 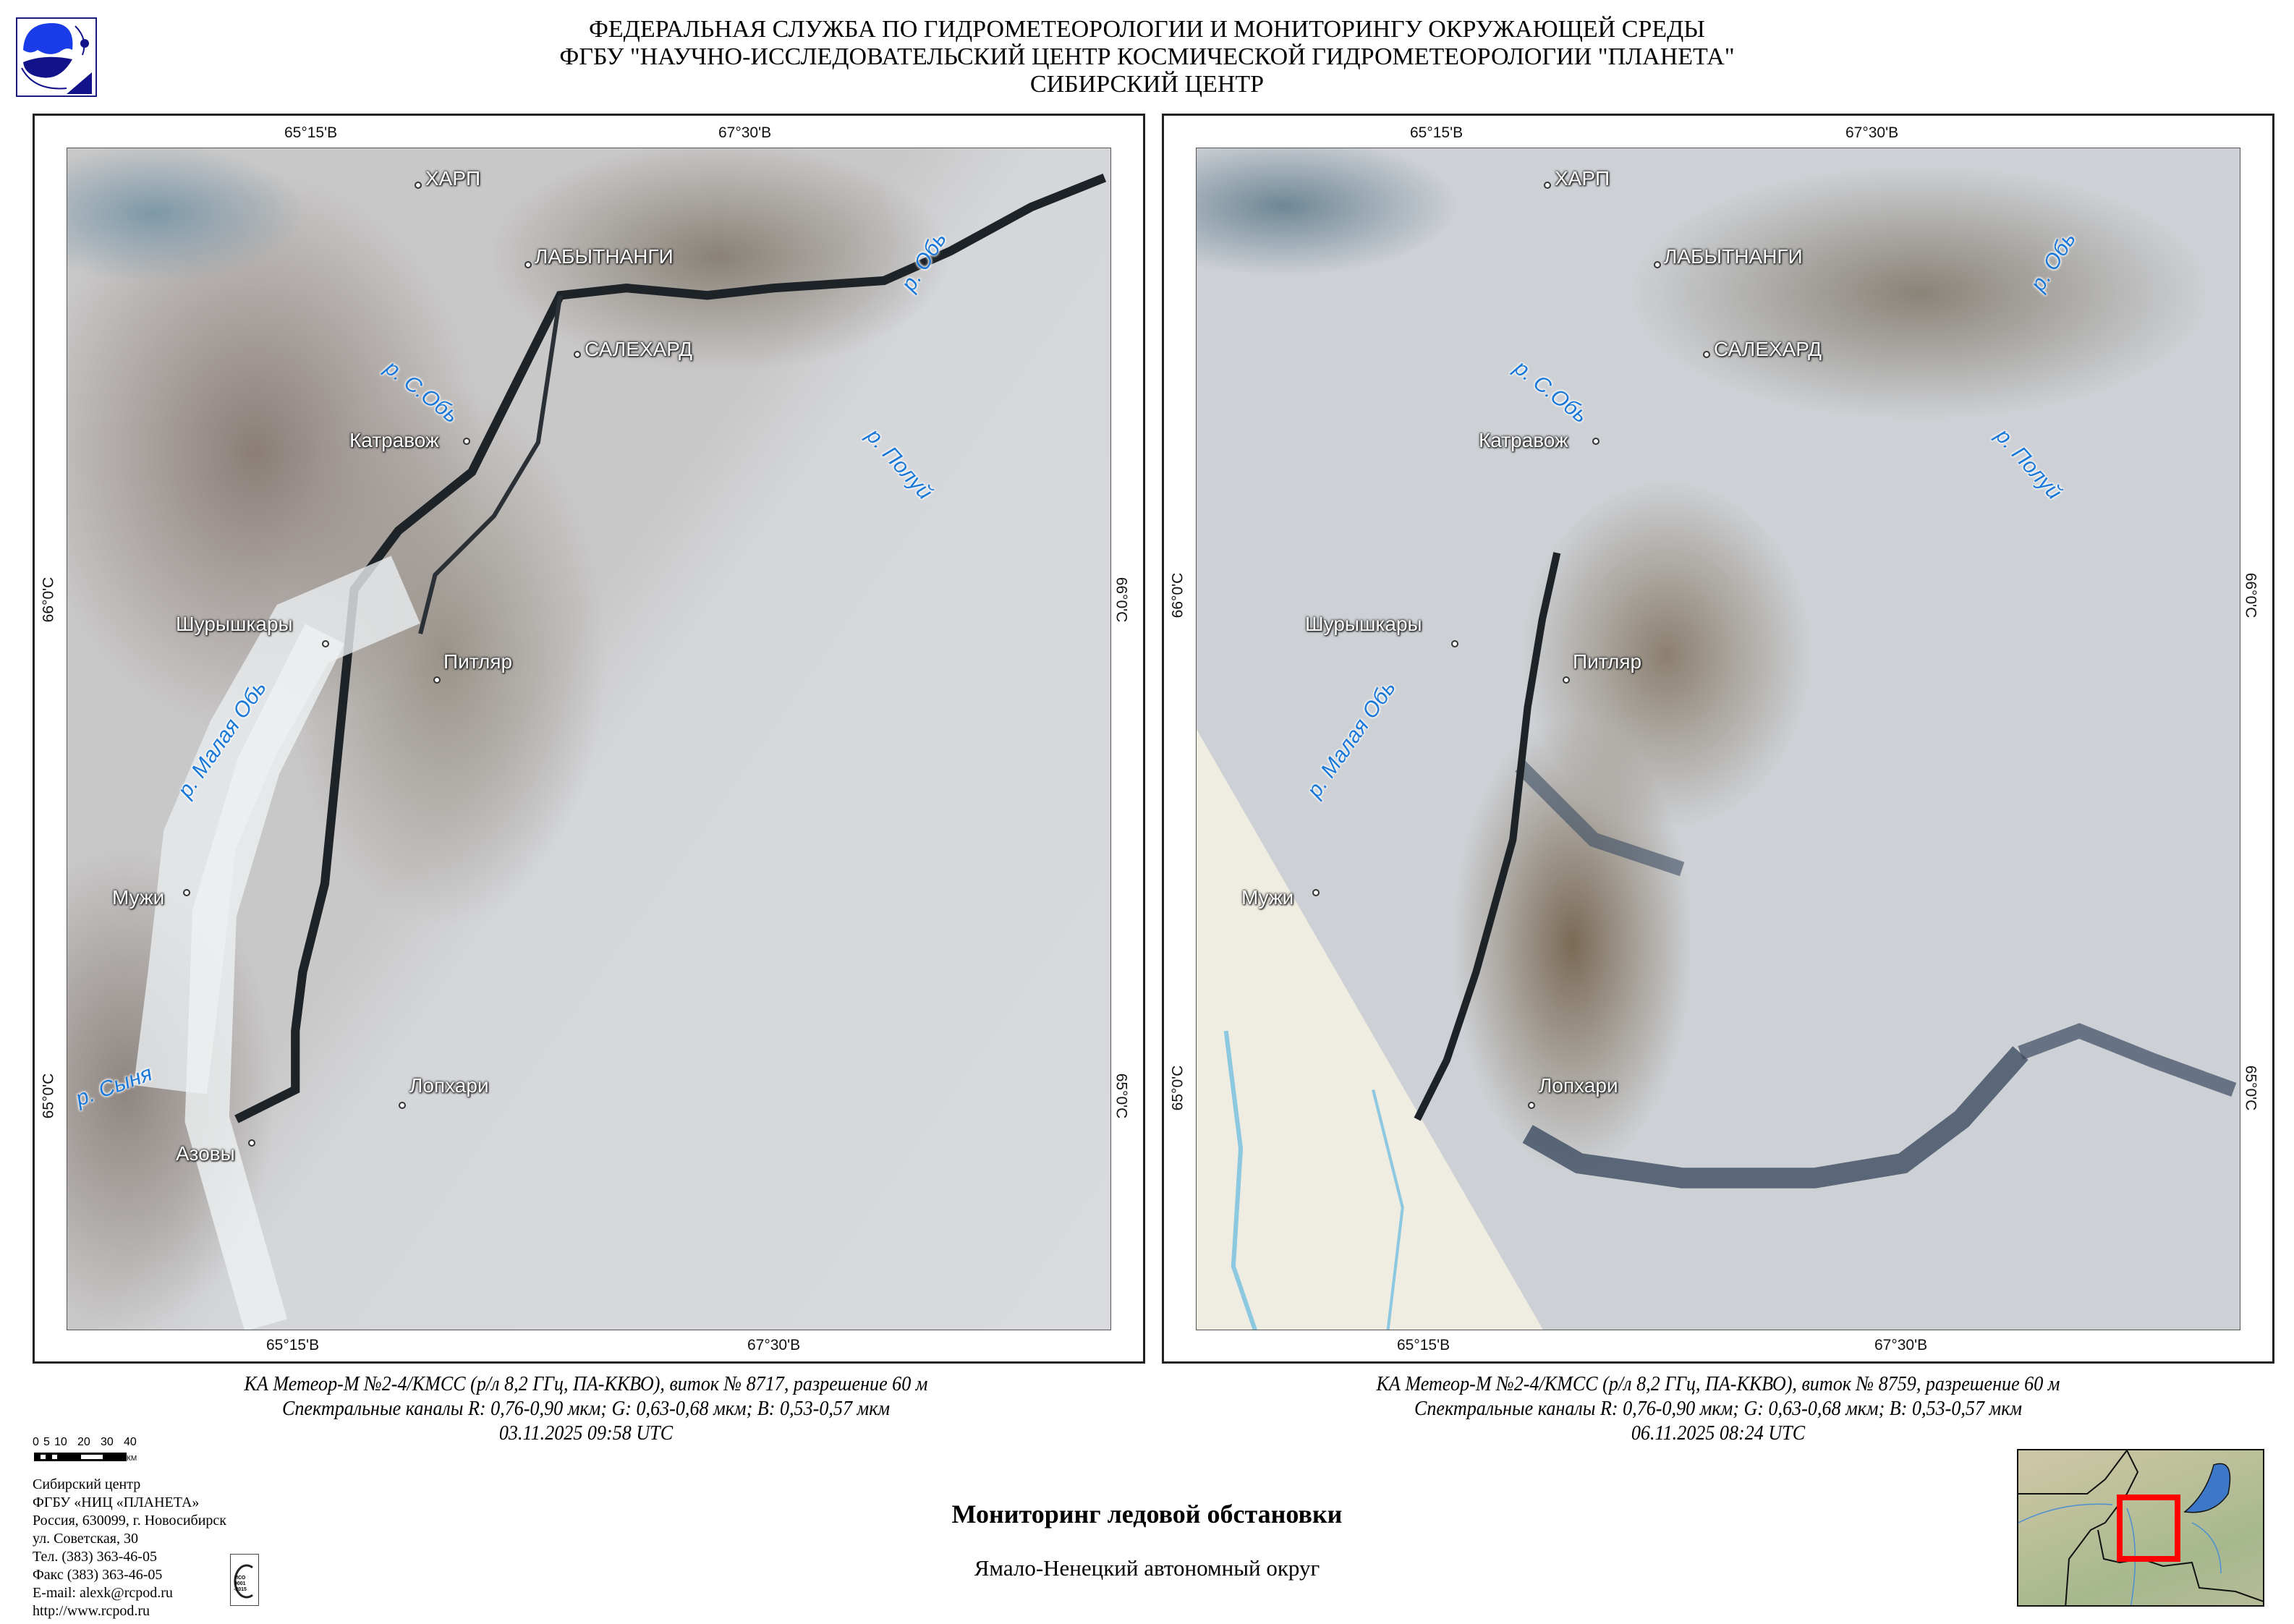 What do you see at coordinates (91, 1611) in the screenshot?
I see `address-line: http://www.rcpod.ru` at bounding box center [91, 1611].